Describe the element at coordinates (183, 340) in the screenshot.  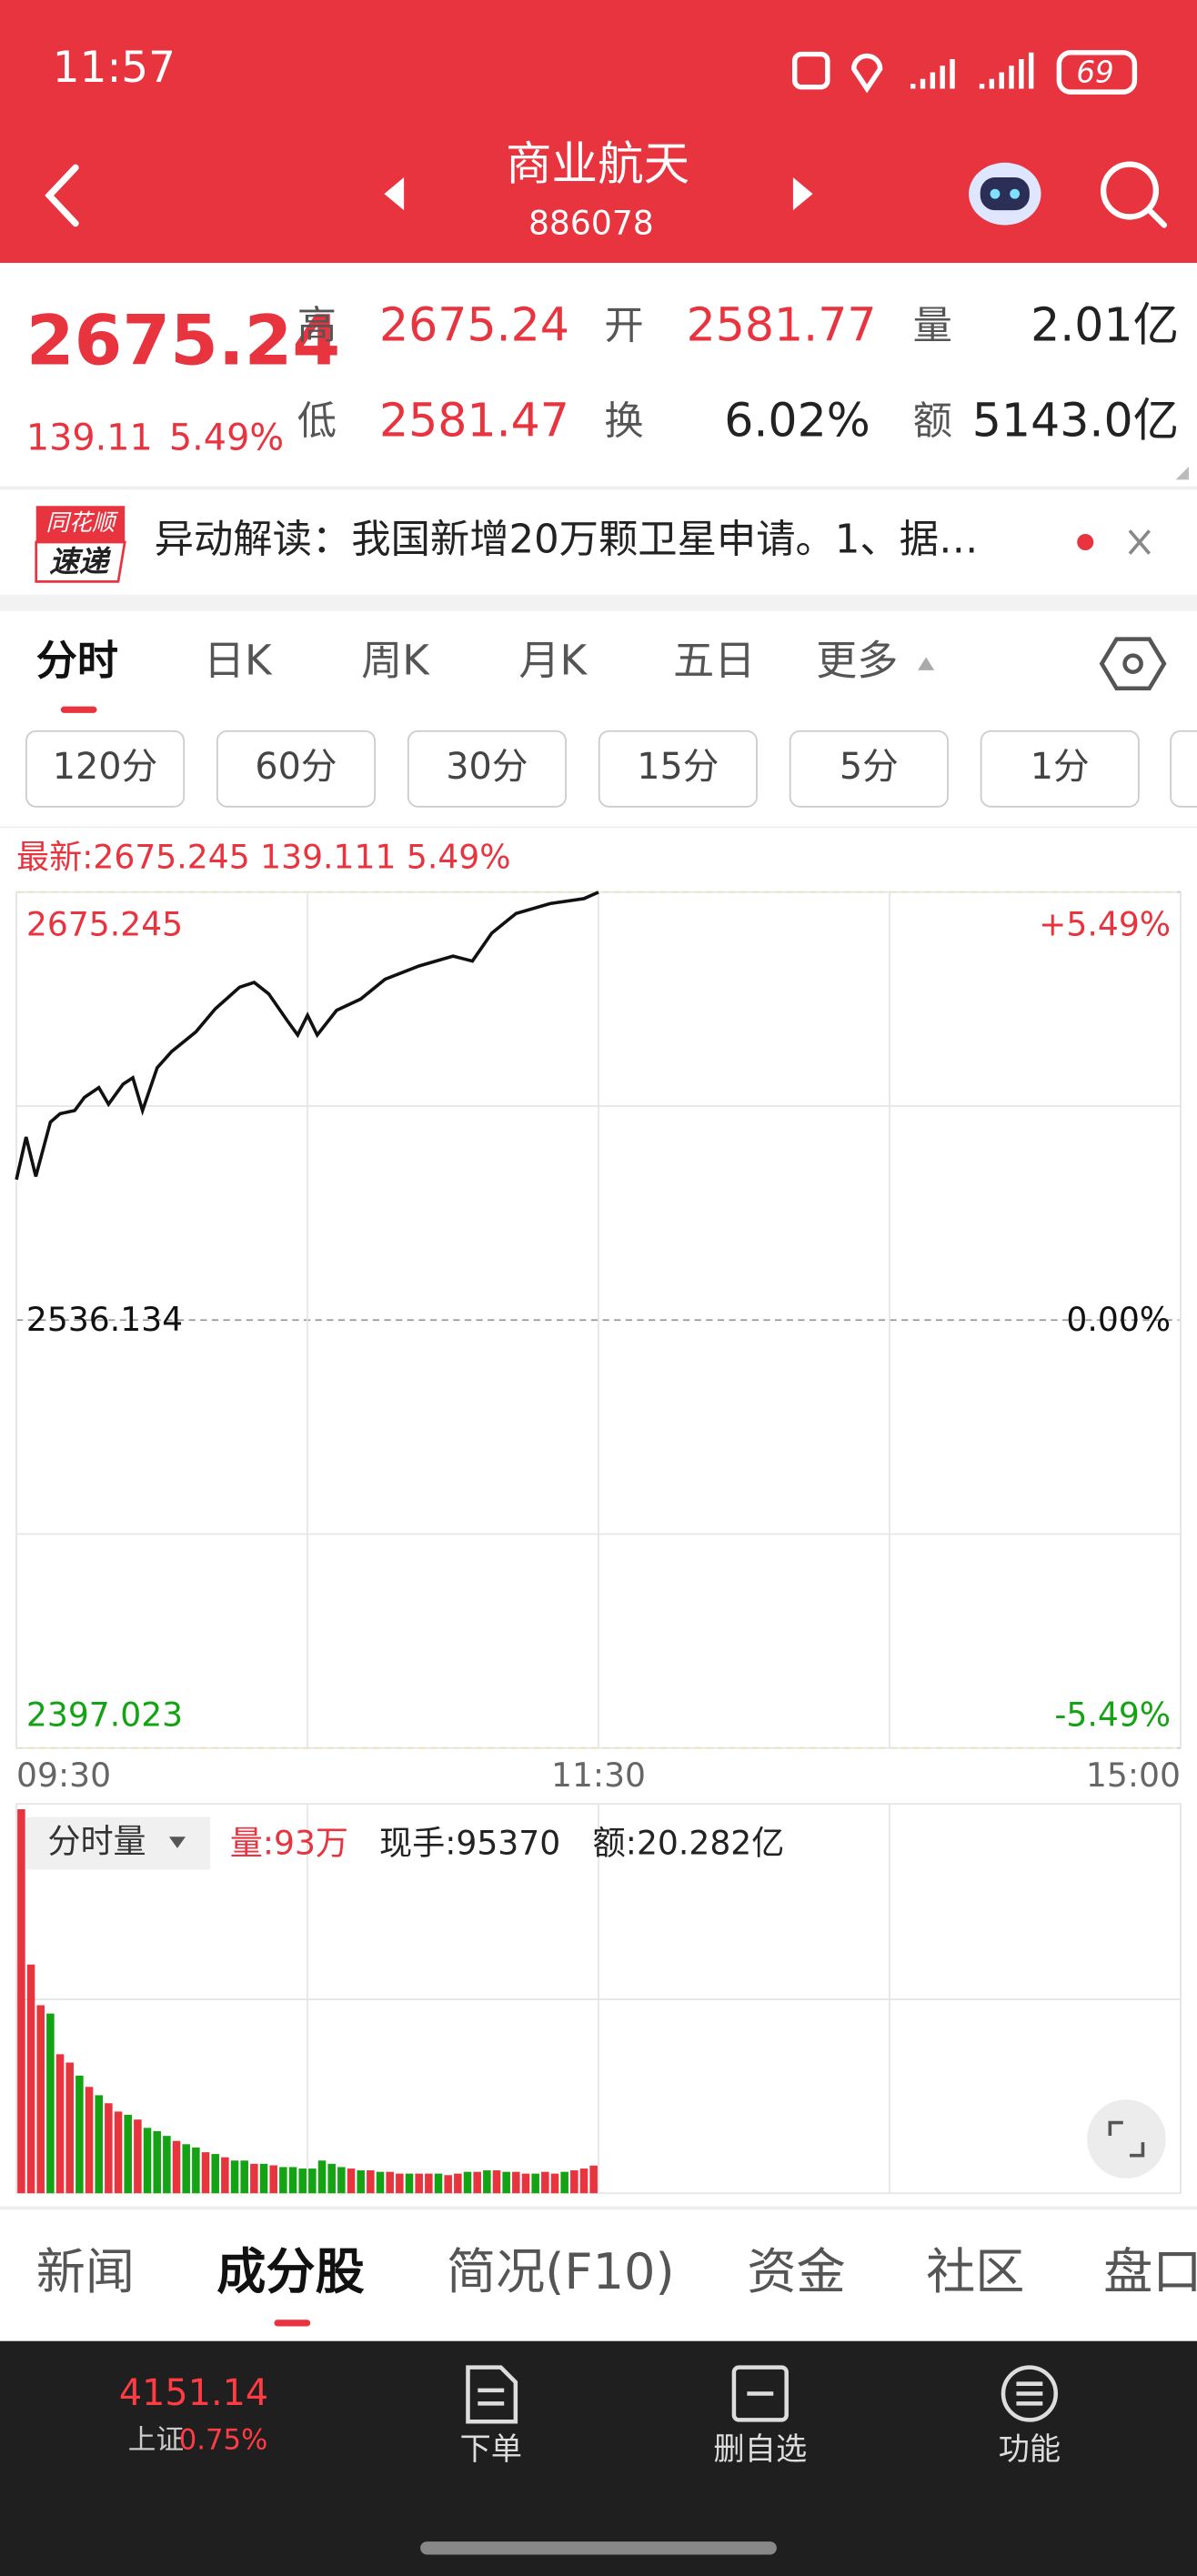
I see `price: 2675.24` at that location.